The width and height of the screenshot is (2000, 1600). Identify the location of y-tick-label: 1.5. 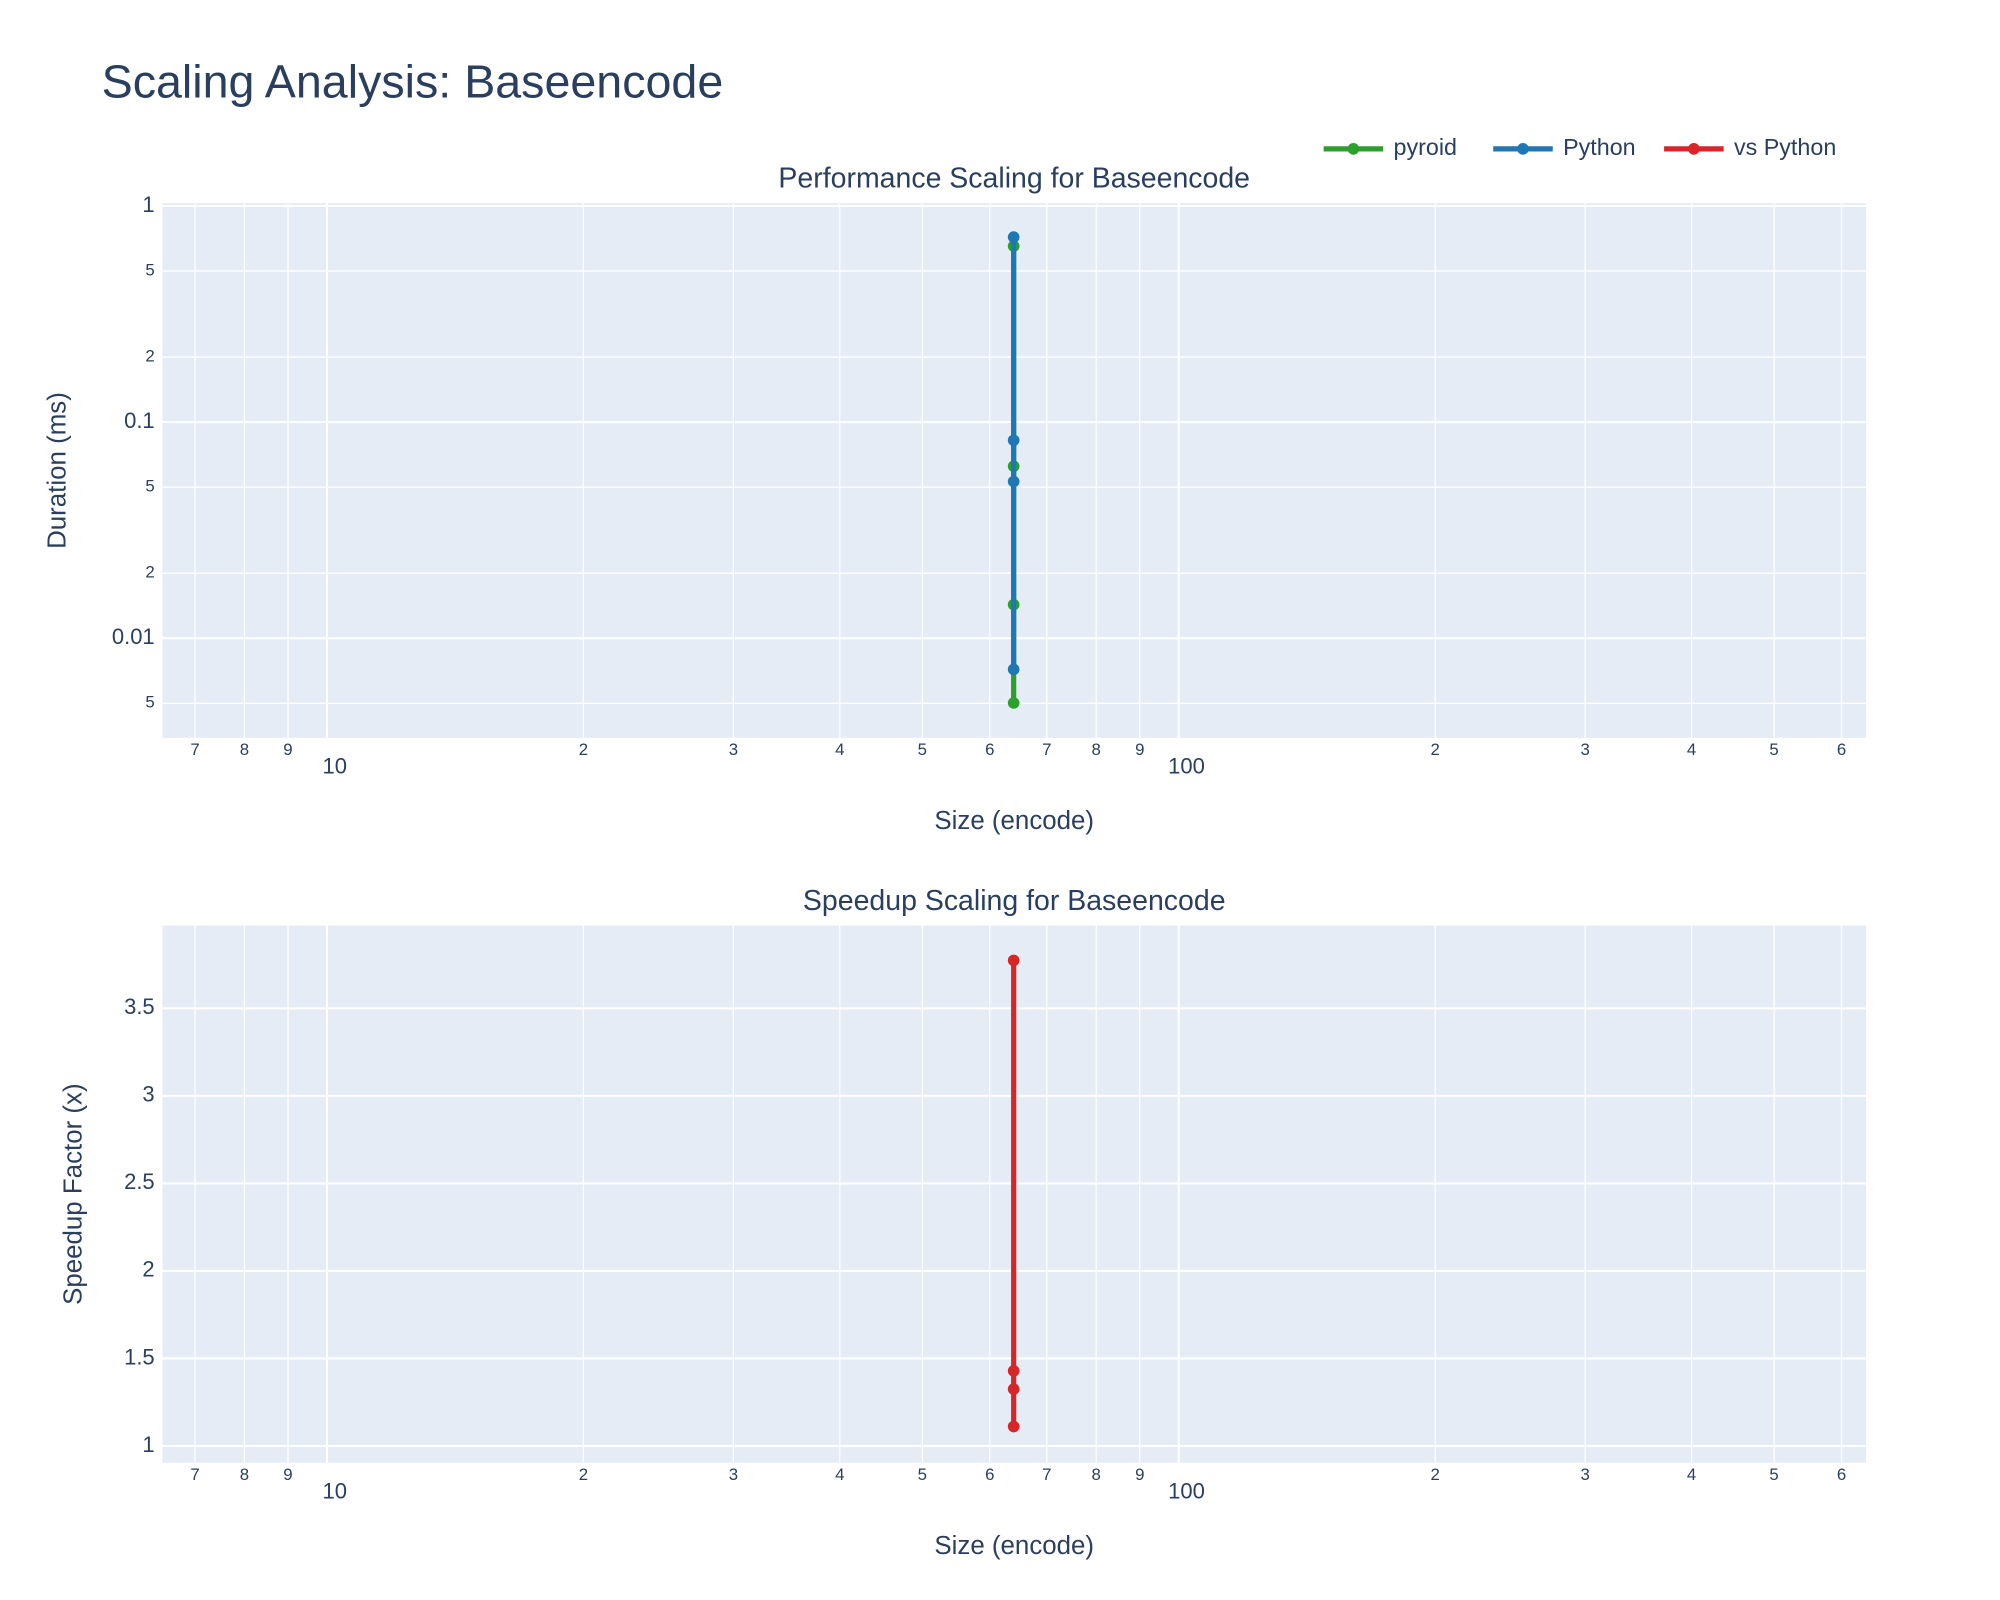
(139, 1356).